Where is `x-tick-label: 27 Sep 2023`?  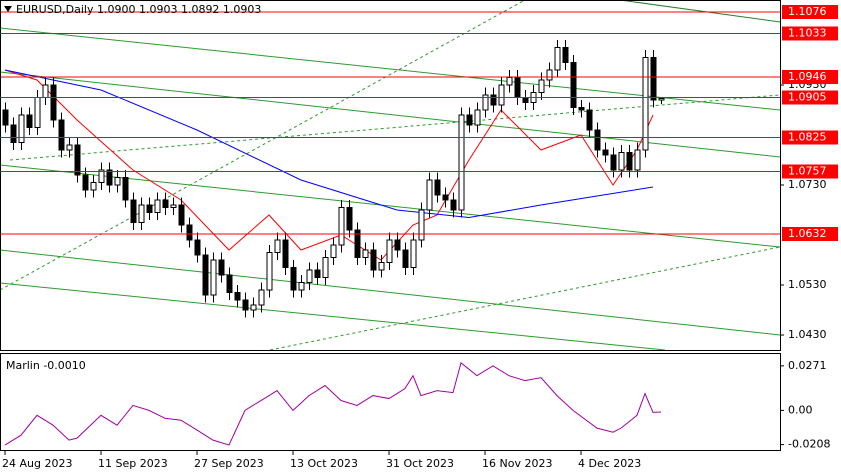 x-tick-label: 27 Sep 2023 is located at coordinates (229, 463).